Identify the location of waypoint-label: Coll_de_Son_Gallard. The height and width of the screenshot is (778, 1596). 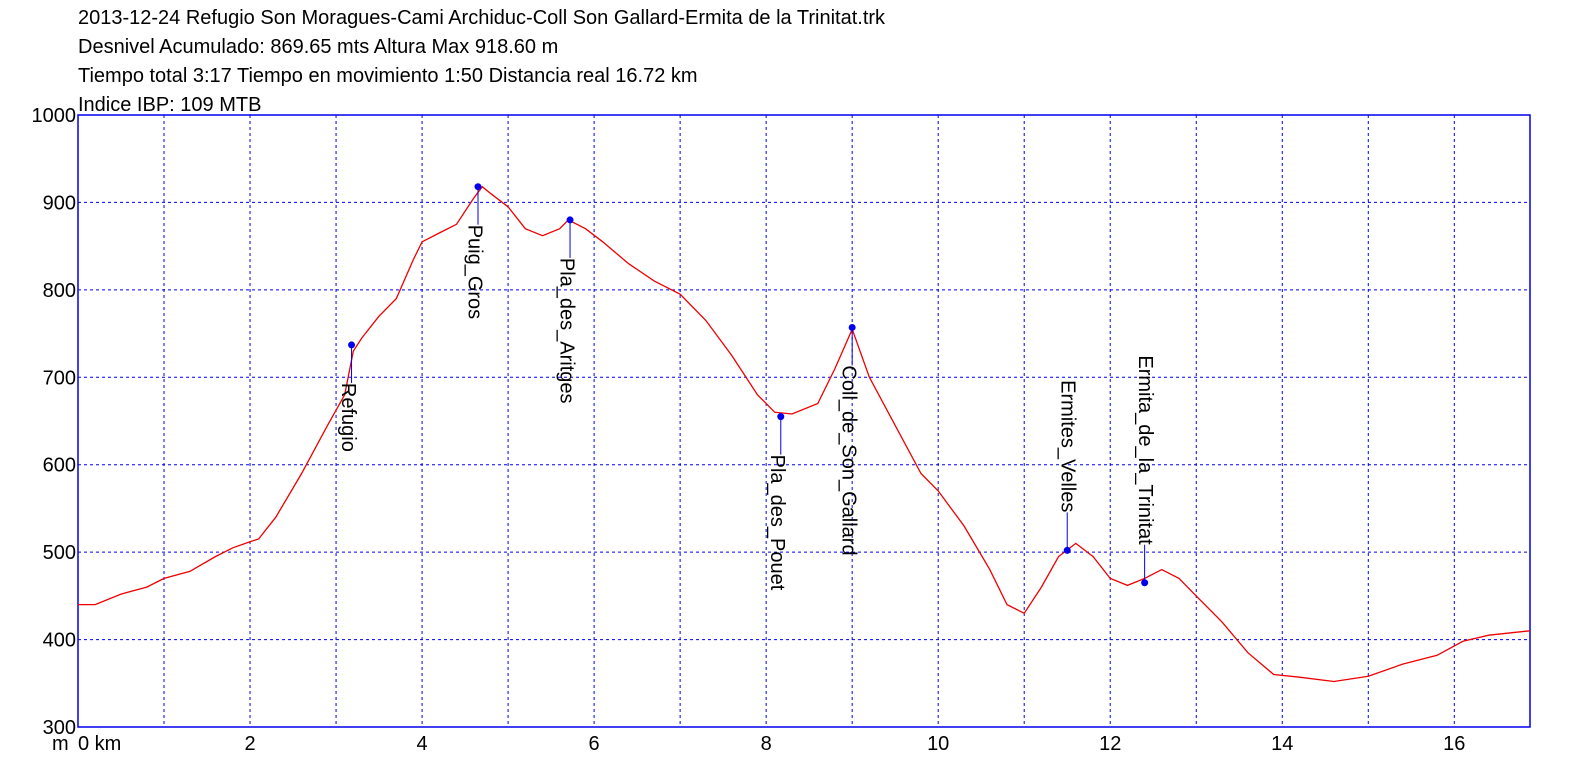
(849, 460).